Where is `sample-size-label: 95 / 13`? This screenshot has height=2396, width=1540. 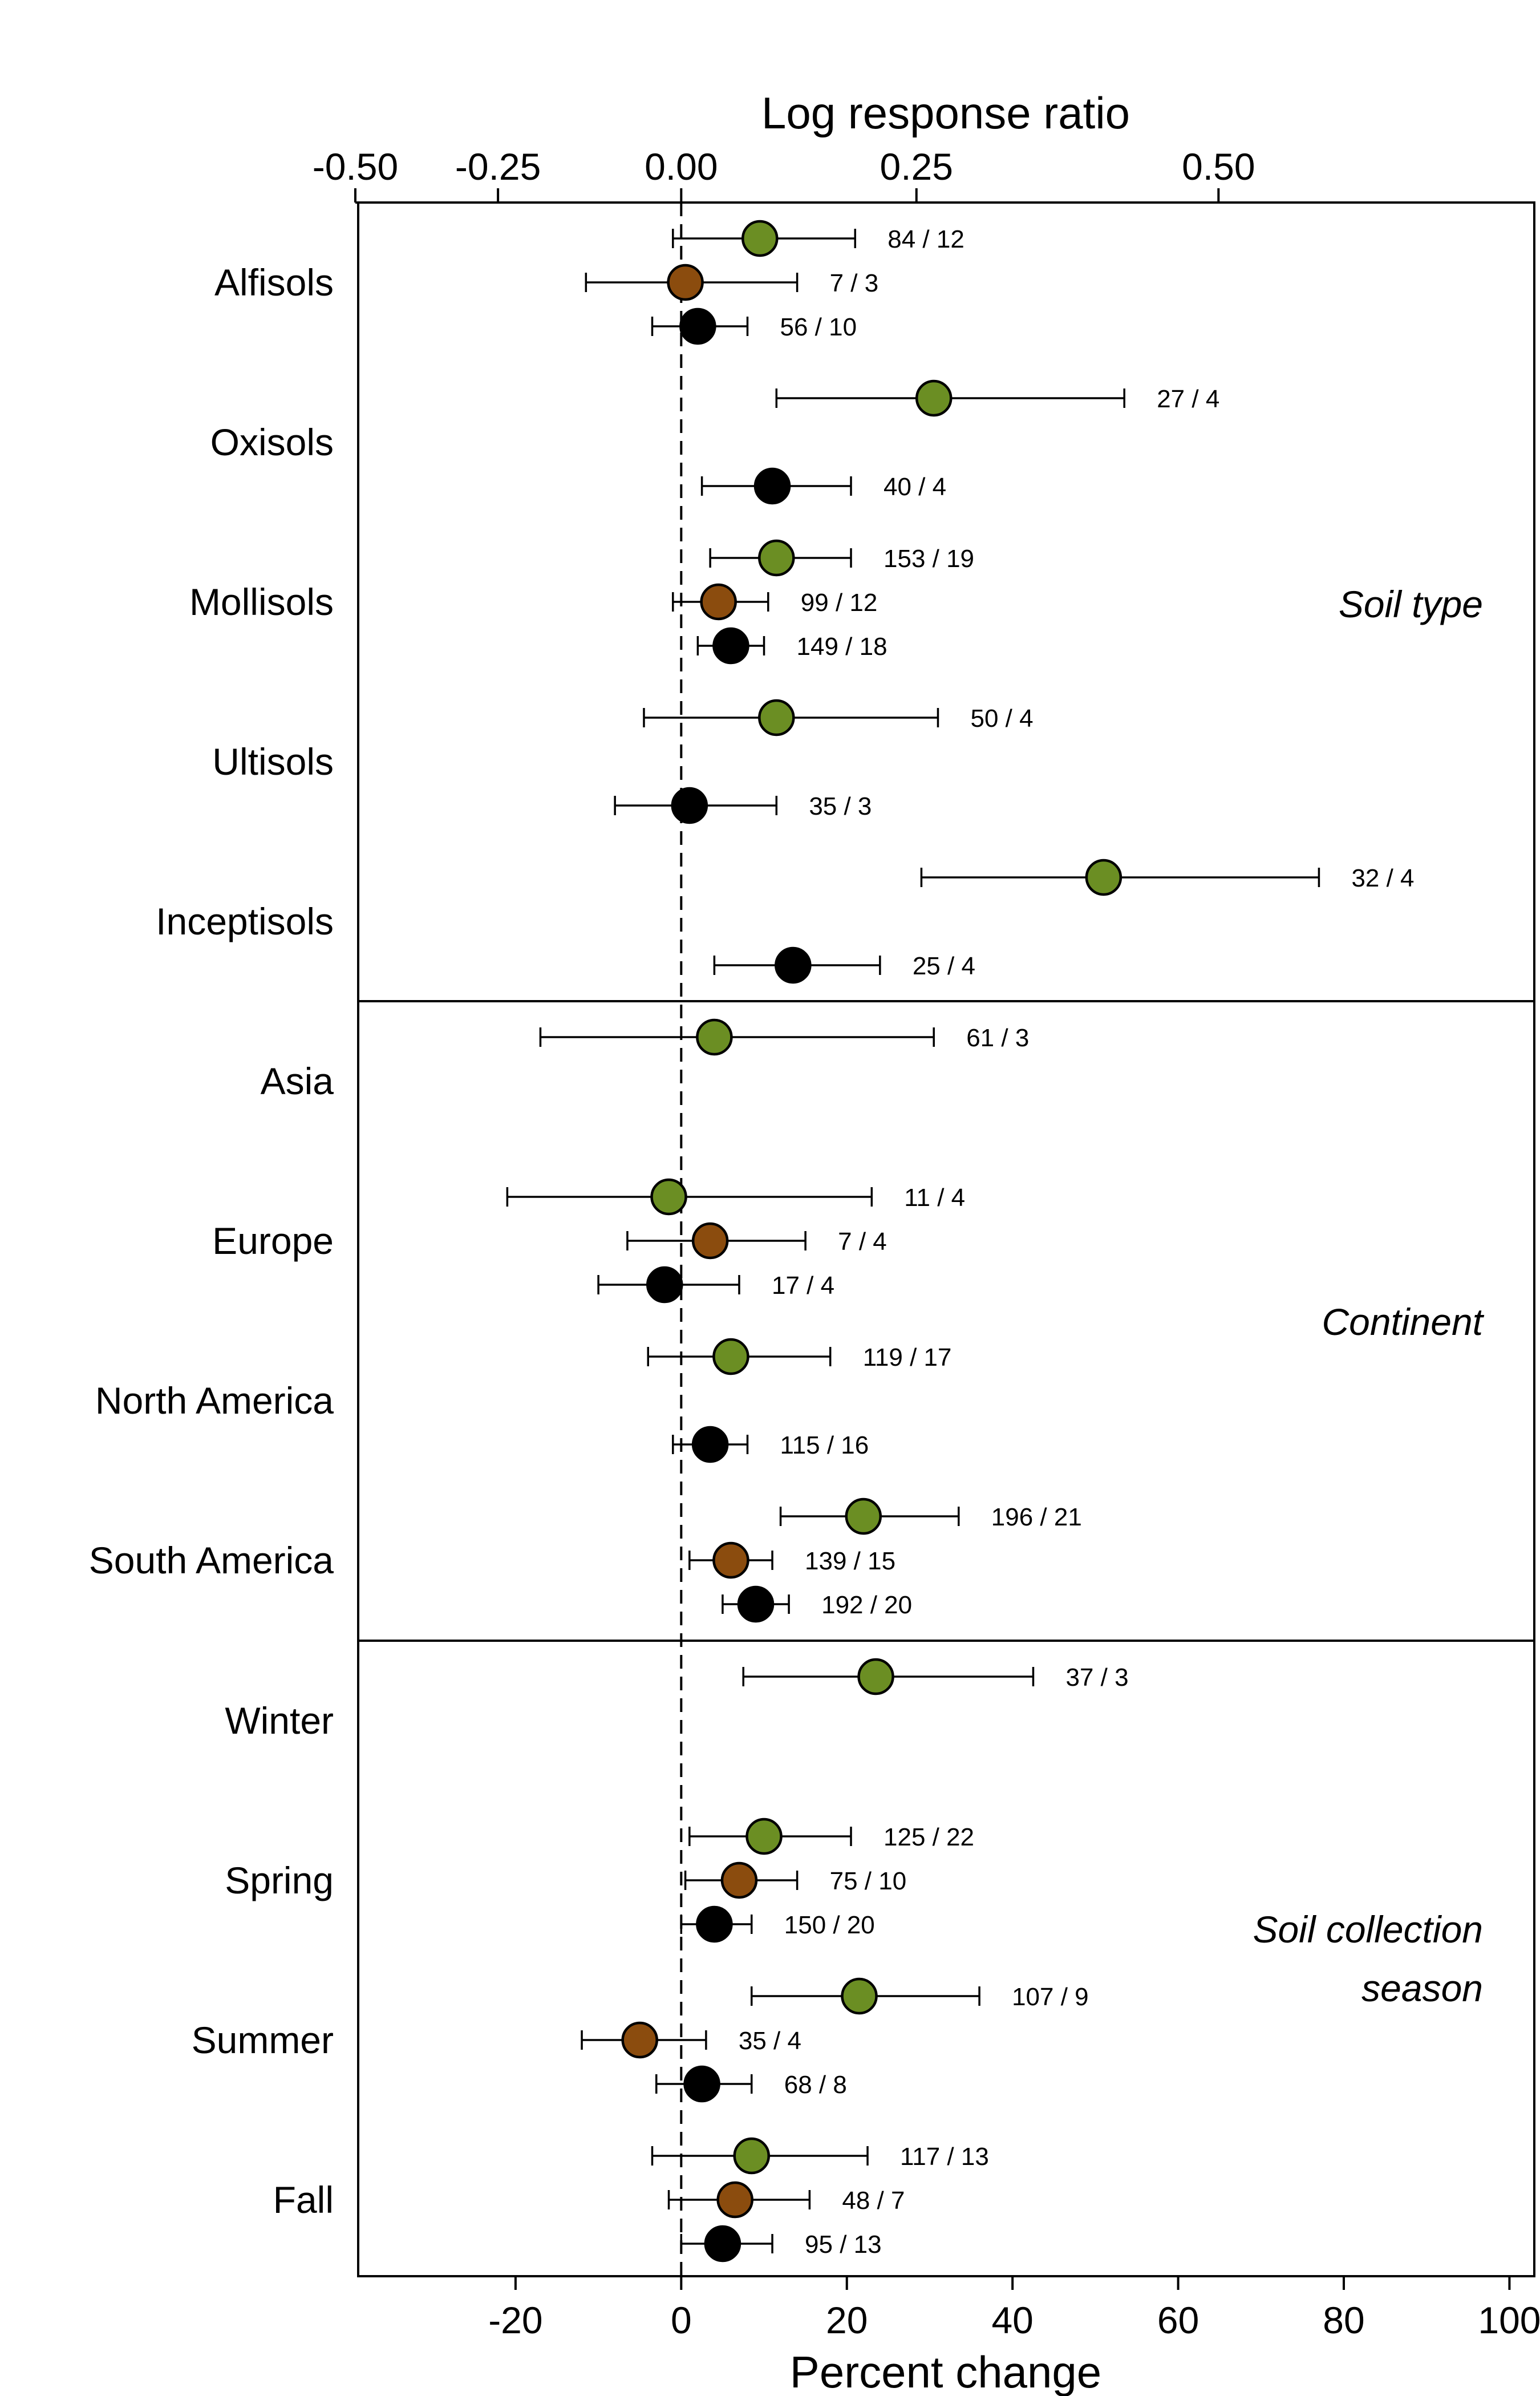 sample-size-label: 95 / 13 is located at coordinates (844, 2245).